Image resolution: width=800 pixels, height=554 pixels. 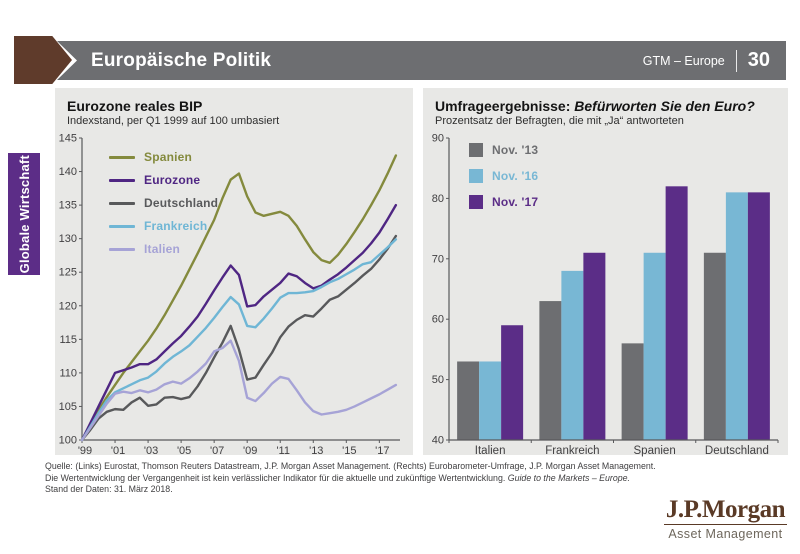 What do you see at coordinates (725, 534) in the screenshot?
I see `jpmorgan-logo-subtitle: Asset Management` at bounding box center [725, 534].